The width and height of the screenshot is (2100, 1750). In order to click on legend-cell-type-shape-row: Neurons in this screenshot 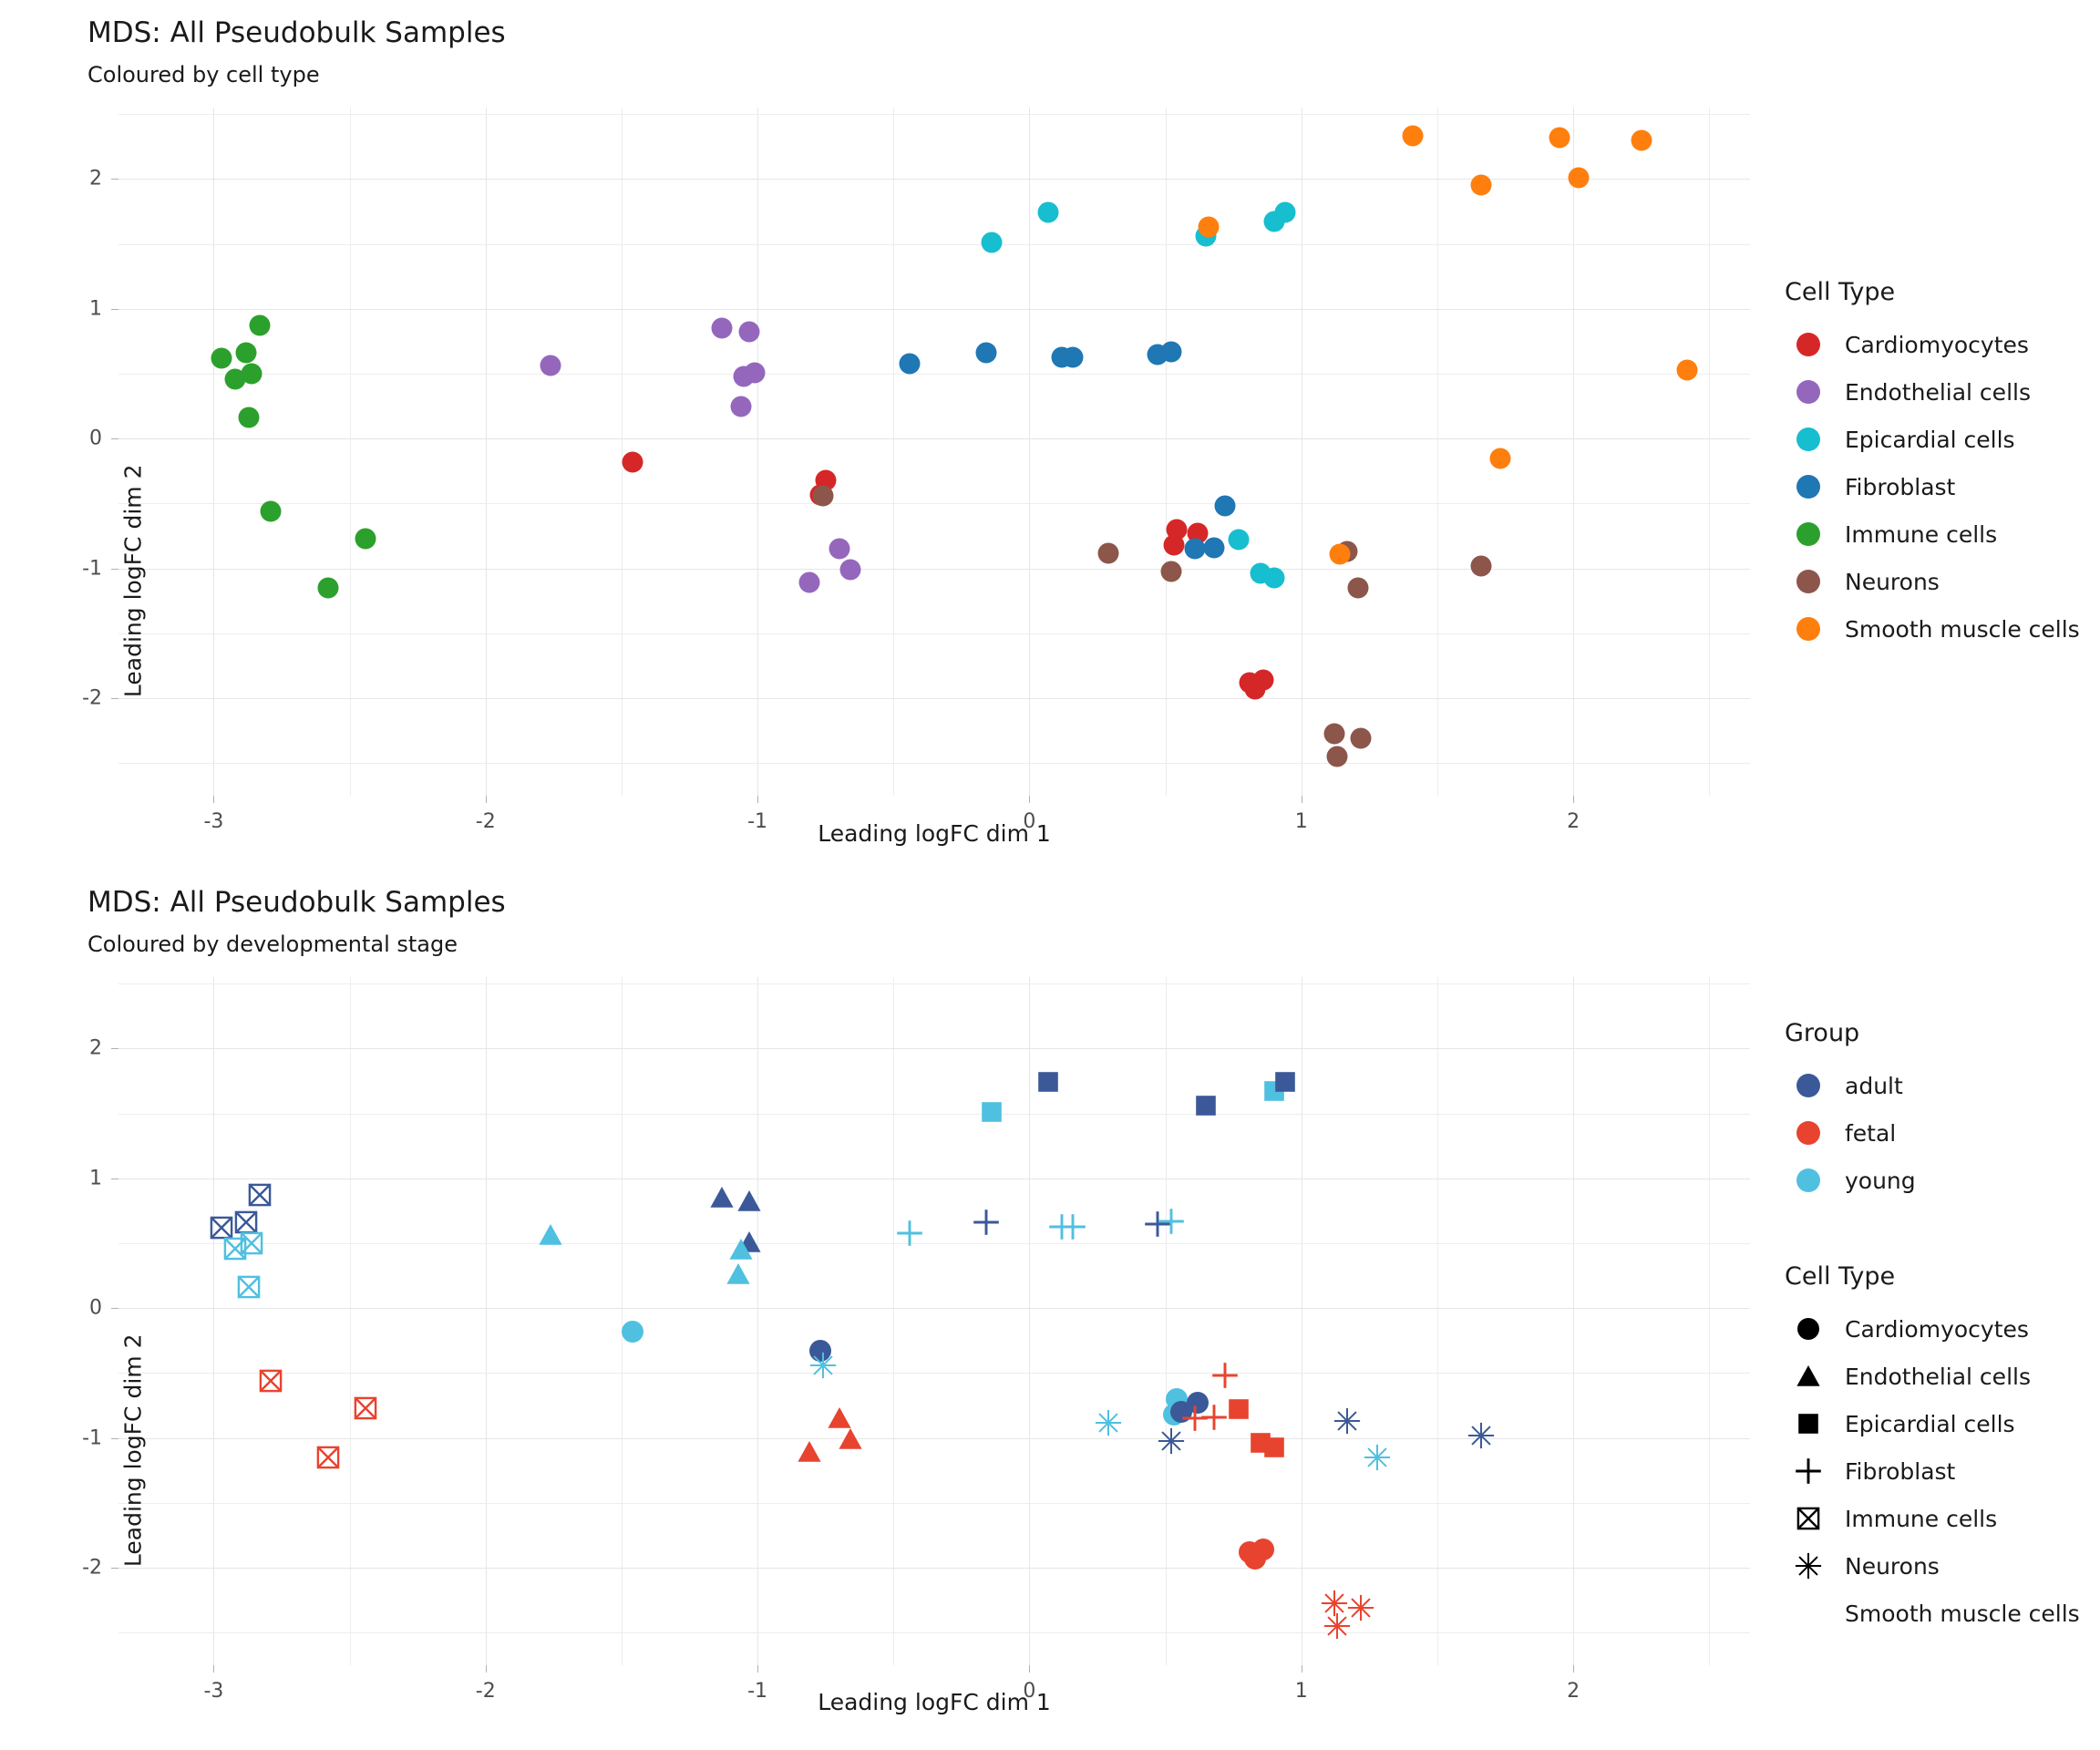, I will do `click(1933, 1566)`.